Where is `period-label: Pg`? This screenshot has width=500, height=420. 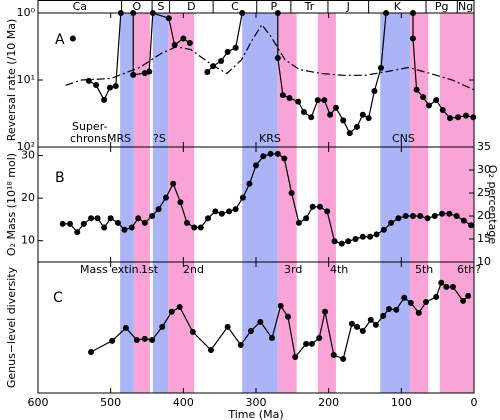
period-label: Pg is located at coordinates (442, 6).